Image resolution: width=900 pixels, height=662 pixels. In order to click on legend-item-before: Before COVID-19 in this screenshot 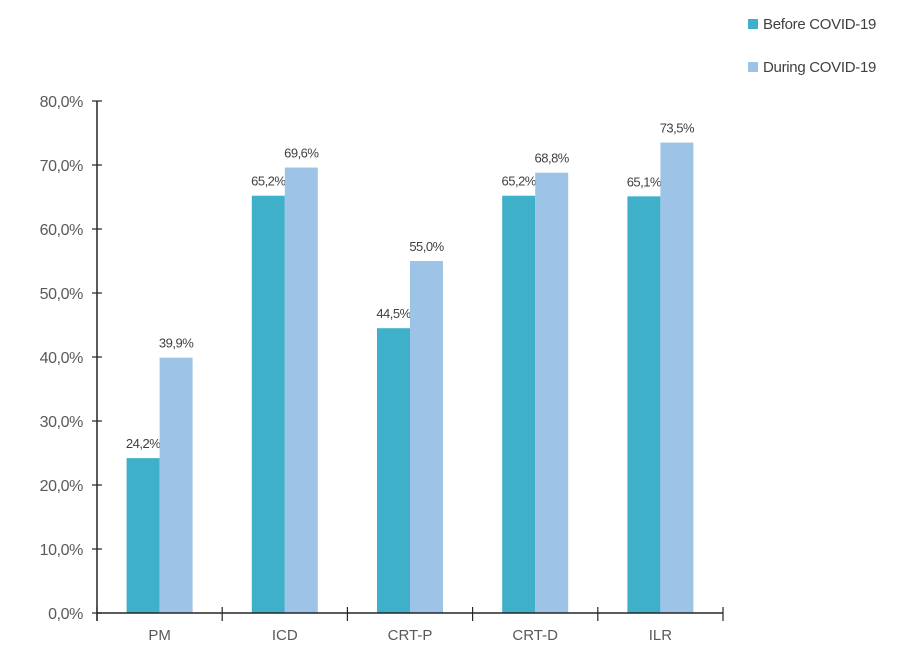, I will do `click(812, 24)`.